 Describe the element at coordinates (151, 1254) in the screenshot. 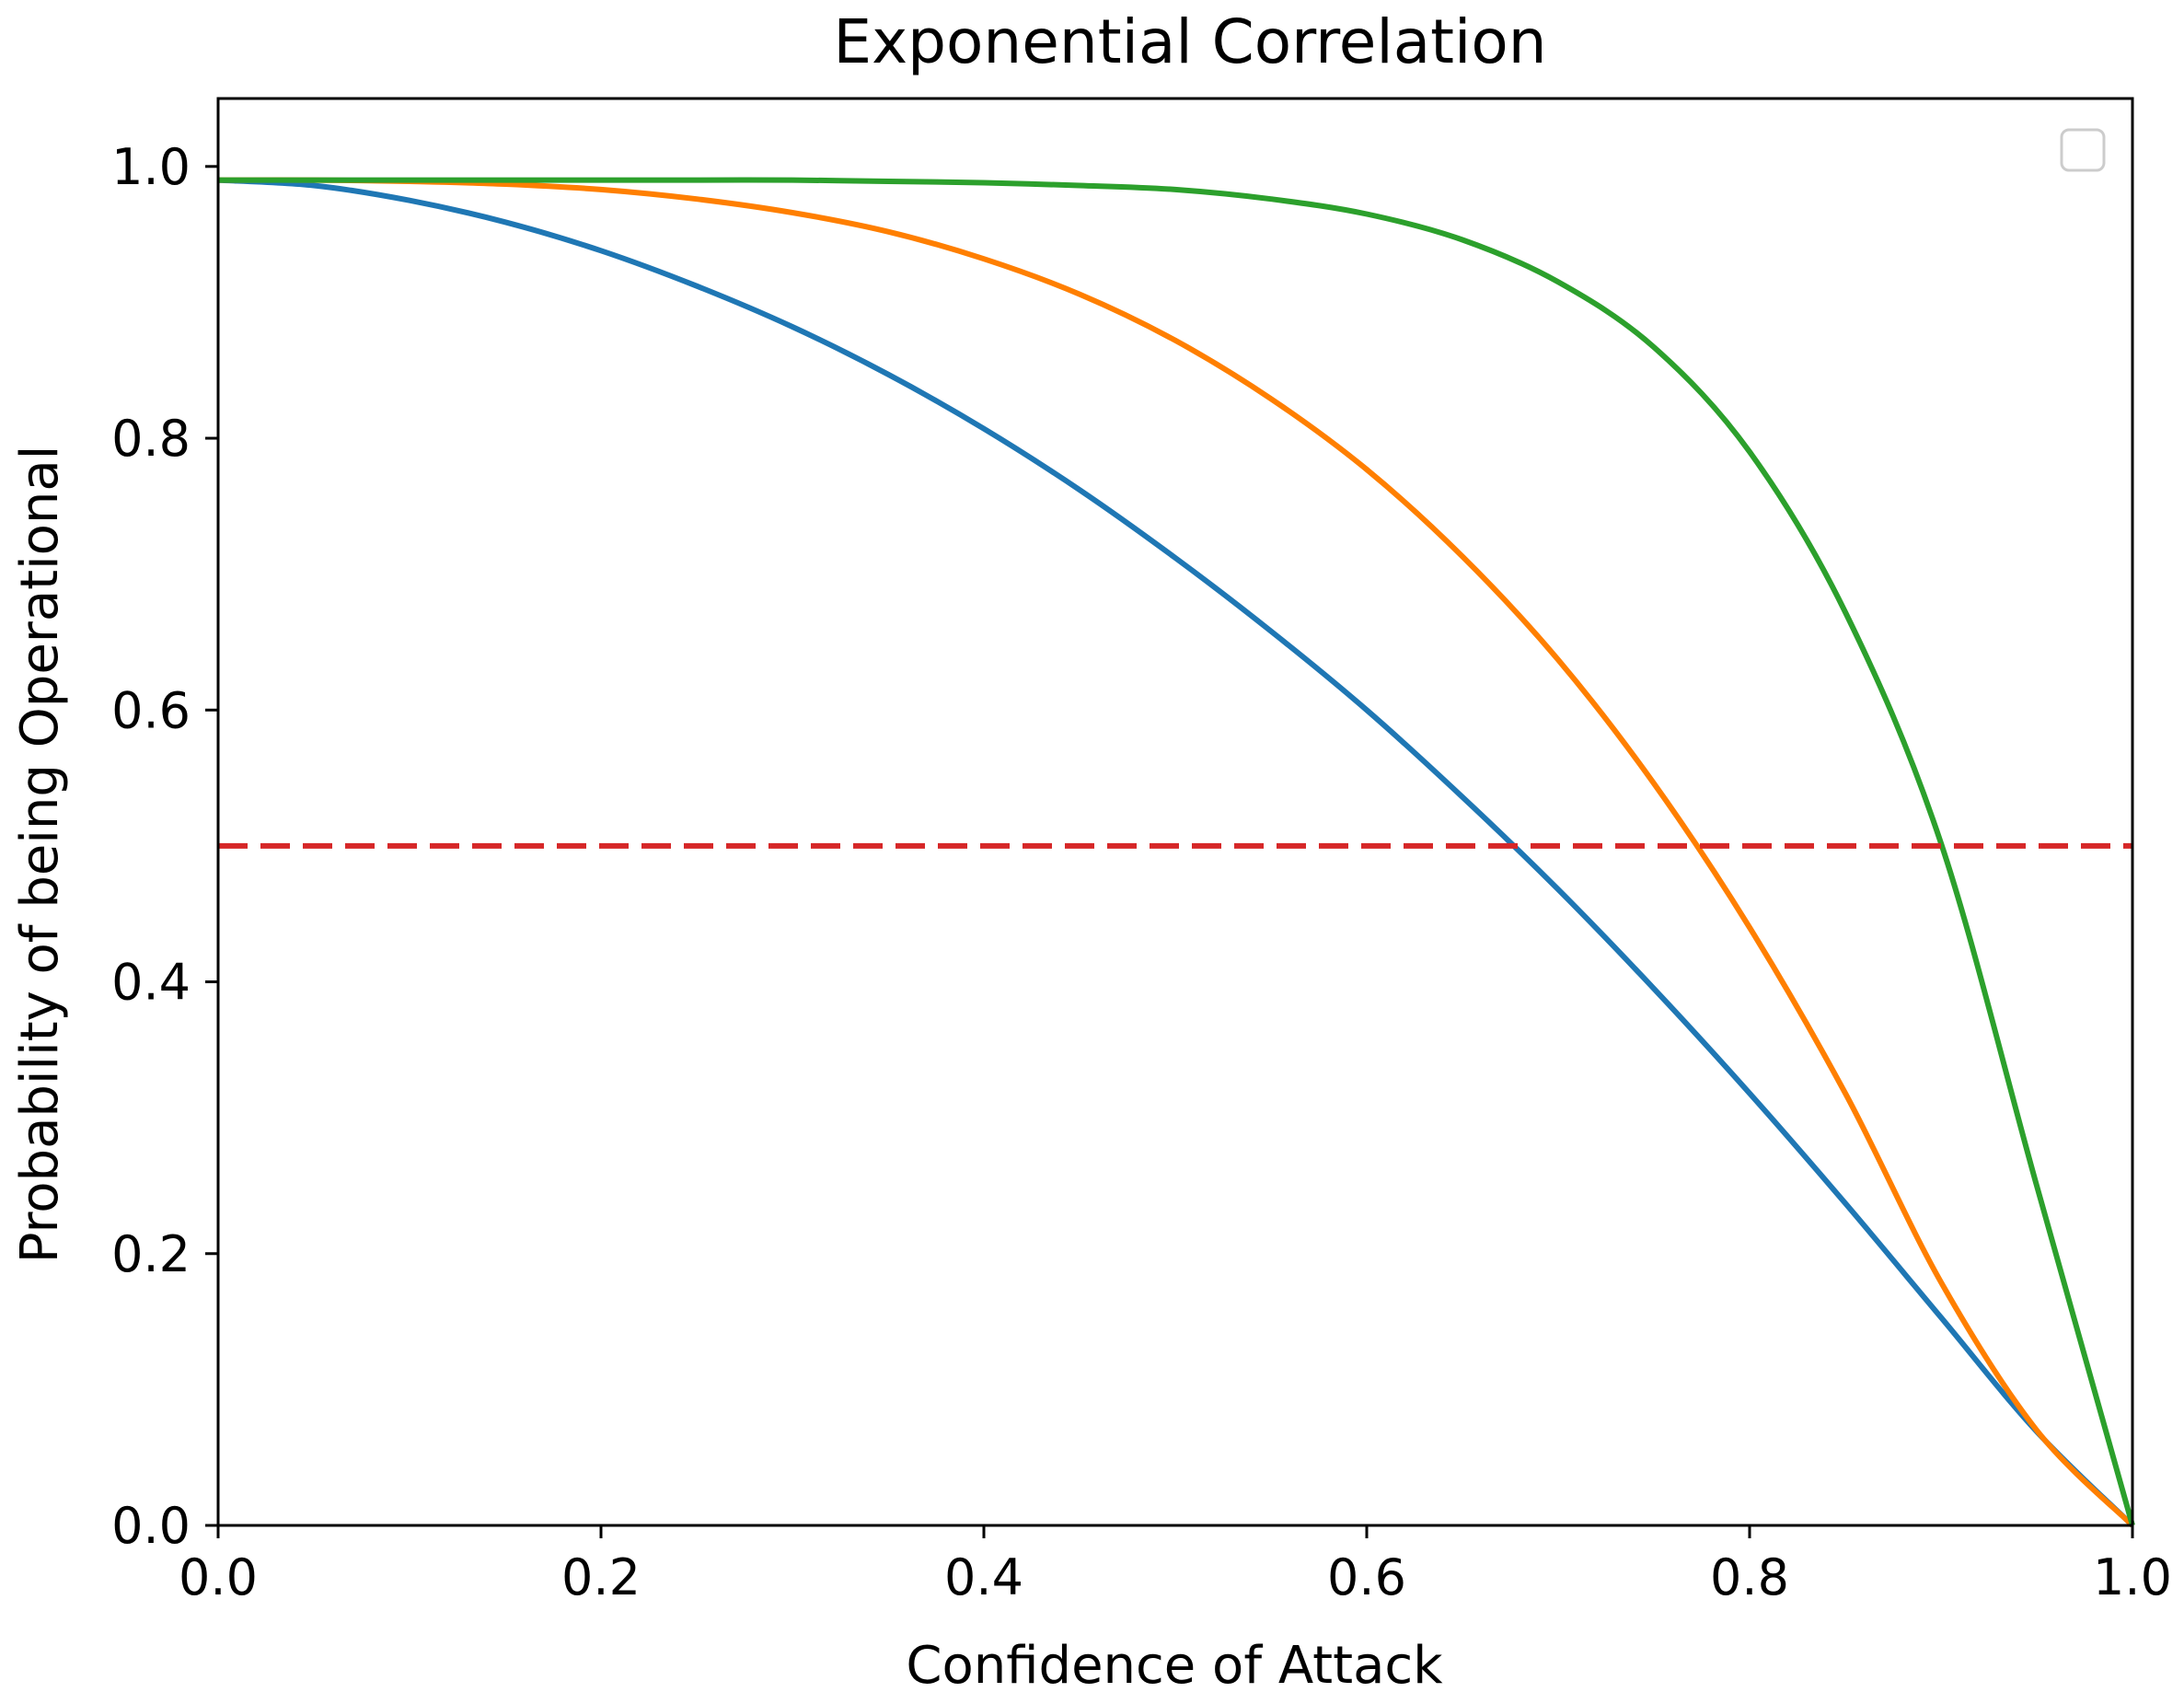

I see `y-tick-label: 0.2` at that location.